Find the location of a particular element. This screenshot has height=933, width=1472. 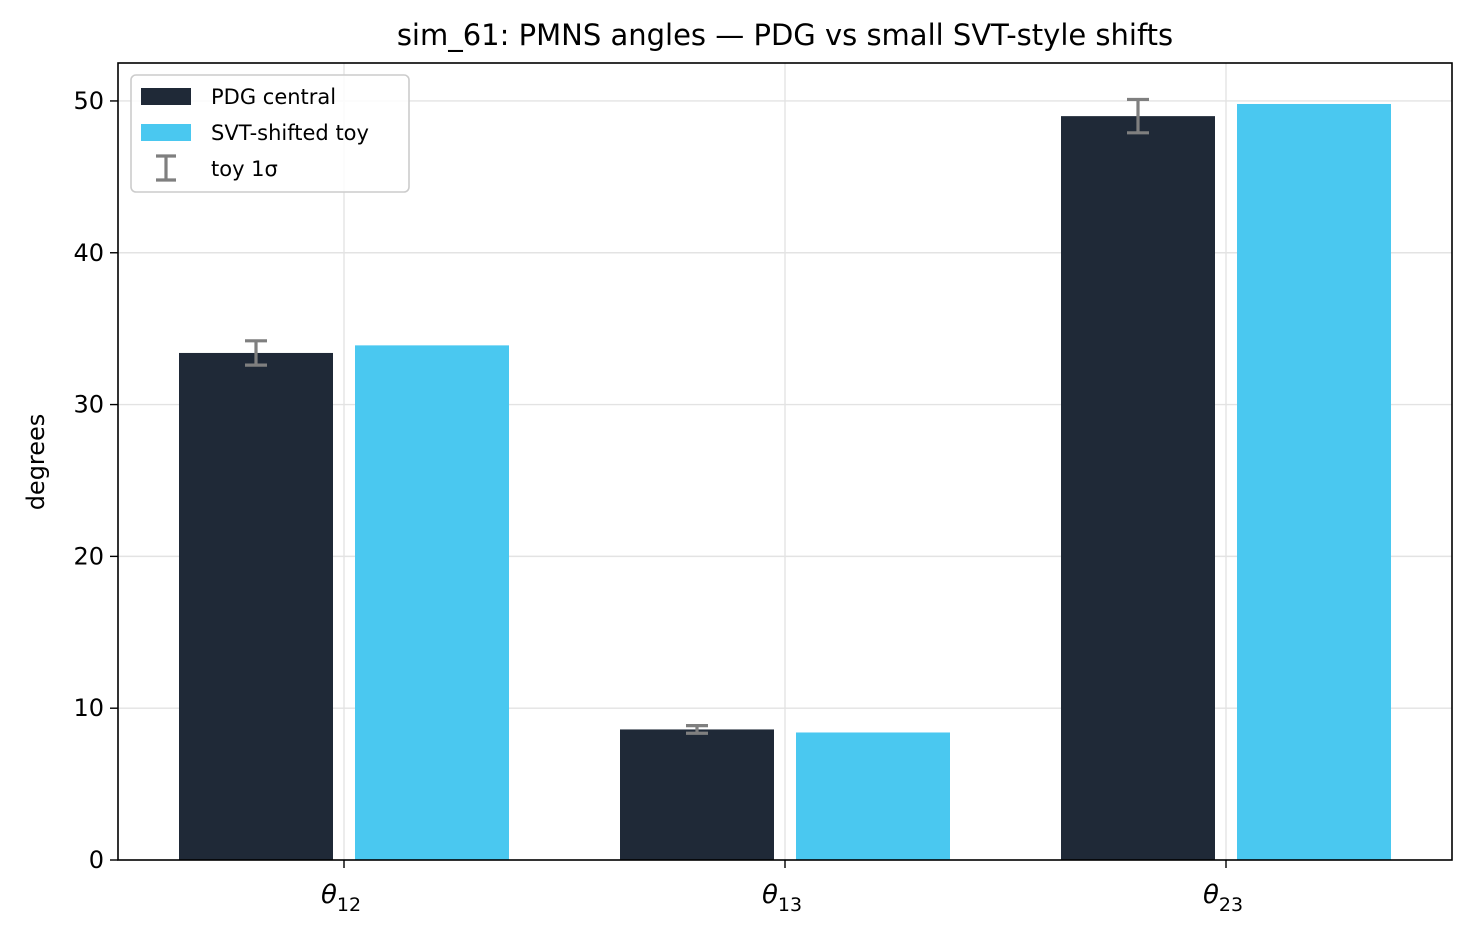

y-tick-label: 30 is located at coordinates (88, 405).